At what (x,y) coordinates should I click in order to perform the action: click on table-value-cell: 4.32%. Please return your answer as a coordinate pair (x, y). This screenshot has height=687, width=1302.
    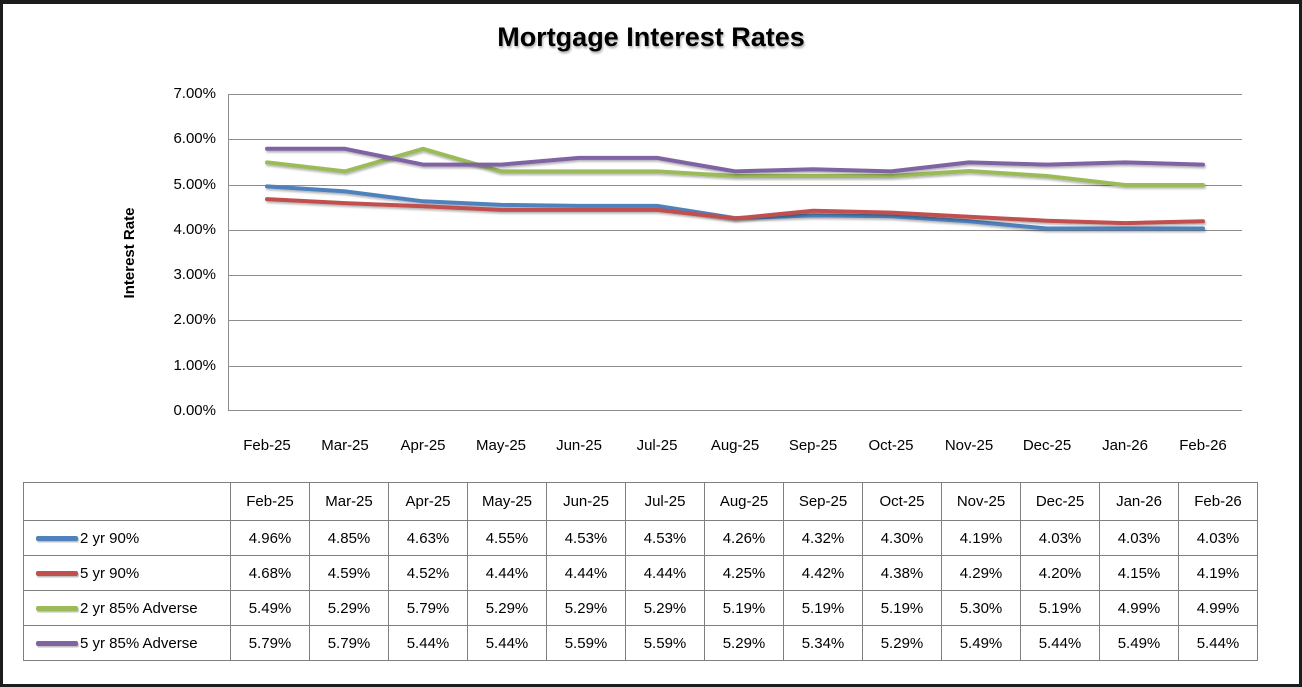
    Looking at the image, I should click on (823, 538).